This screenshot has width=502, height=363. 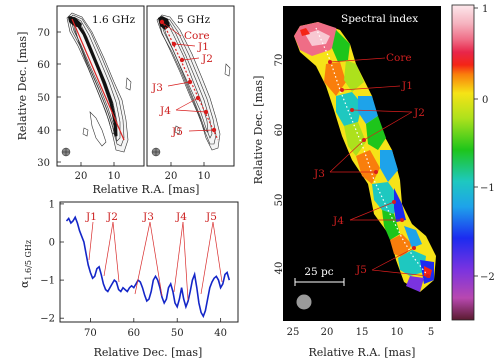 What do you see at coordinates (165, 111) in the screenshot?
I see `map-5ghz-label-j4: J4` at bounding box center [165, 111].